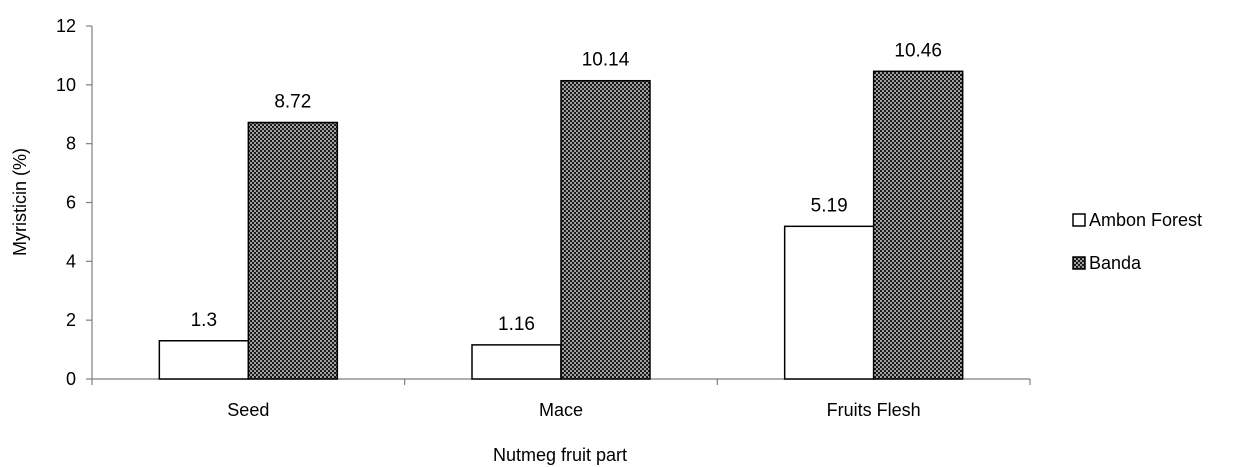 Image resolution: width=1243 pixels, height=467 pixels. Describe the element at coordinates (561, 410) in the screenshot. I see `x-tick-label: Mace` at that location.